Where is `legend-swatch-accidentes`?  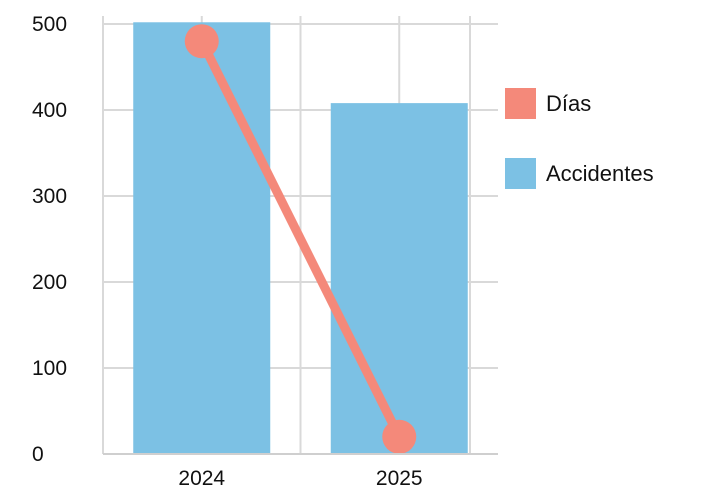
legend-swatch-accidentes is located at coordinates (520, 173).